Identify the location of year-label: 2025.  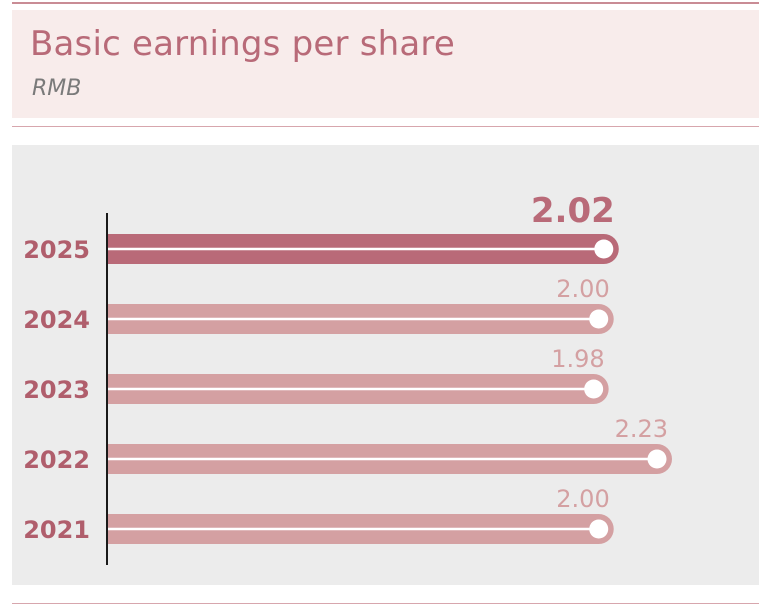
(56, 250).